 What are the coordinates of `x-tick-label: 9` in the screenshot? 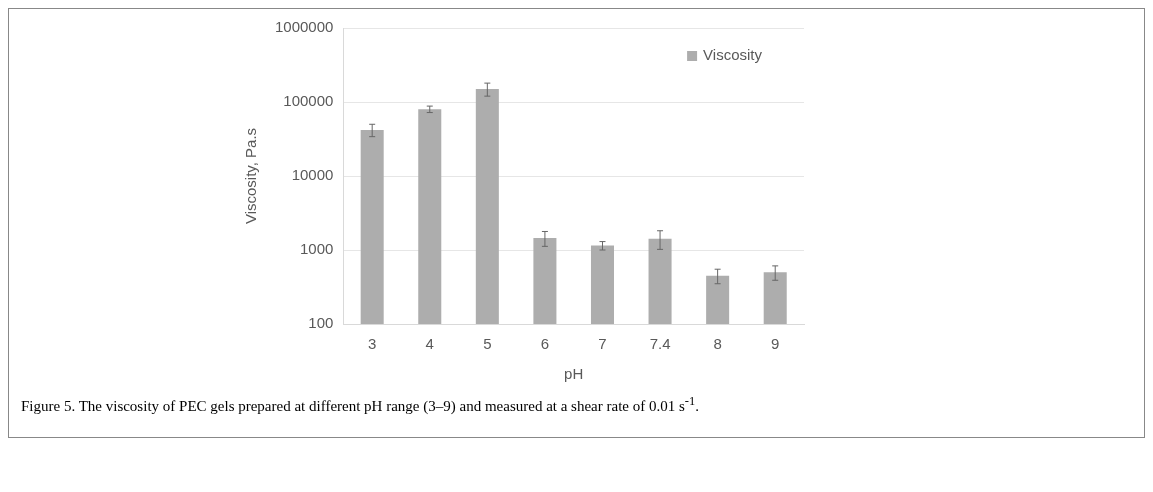 It's located at (775, 344).